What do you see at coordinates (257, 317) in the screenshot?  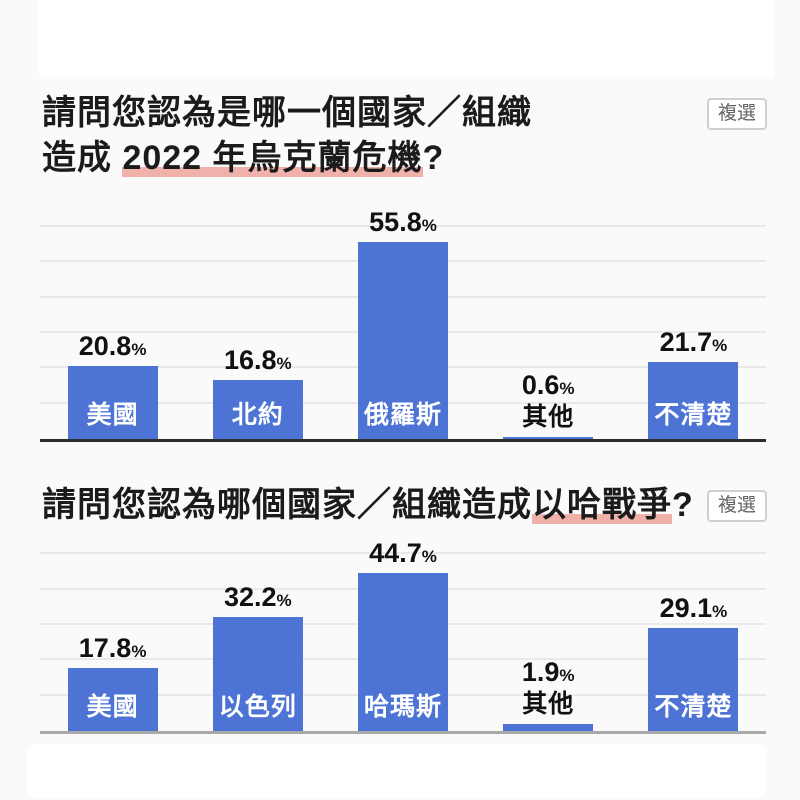 I see `bar-group: 北約 16.8%` at bounding box center [257, 317].